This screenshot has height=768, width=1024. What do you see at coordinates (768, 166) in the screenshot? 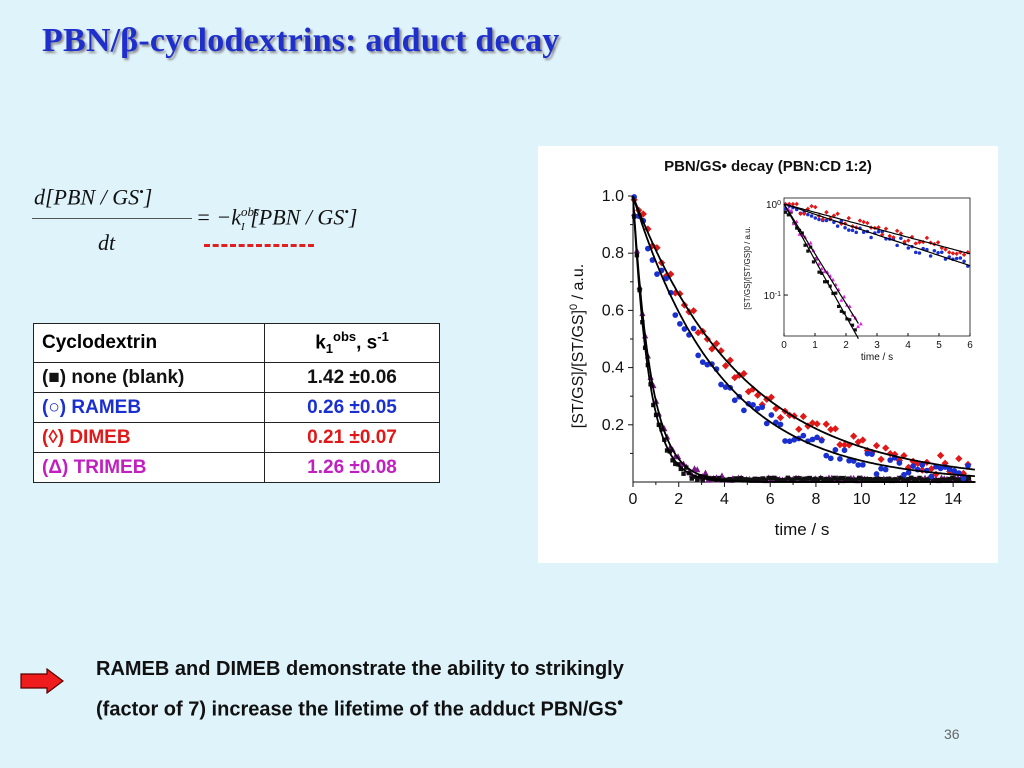
I see `chart-title: PBN/GS• decay (PBN:CD 1:2)` at bounding box center [768, 166].